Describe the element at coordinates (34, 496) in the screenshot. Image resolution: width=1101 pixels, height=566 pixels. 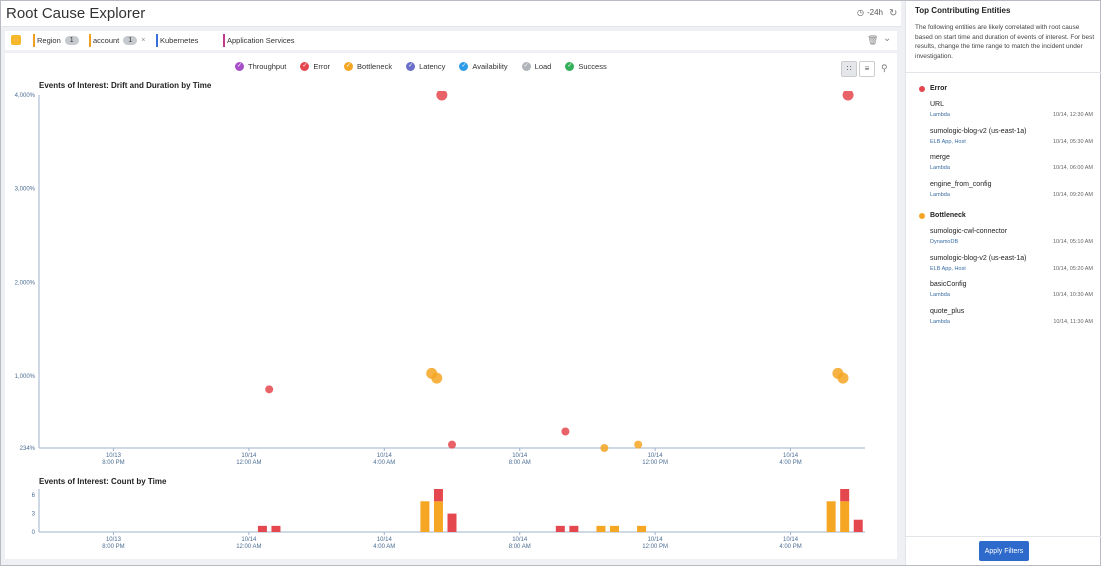
I see `y-tick-label: 6` at that location.